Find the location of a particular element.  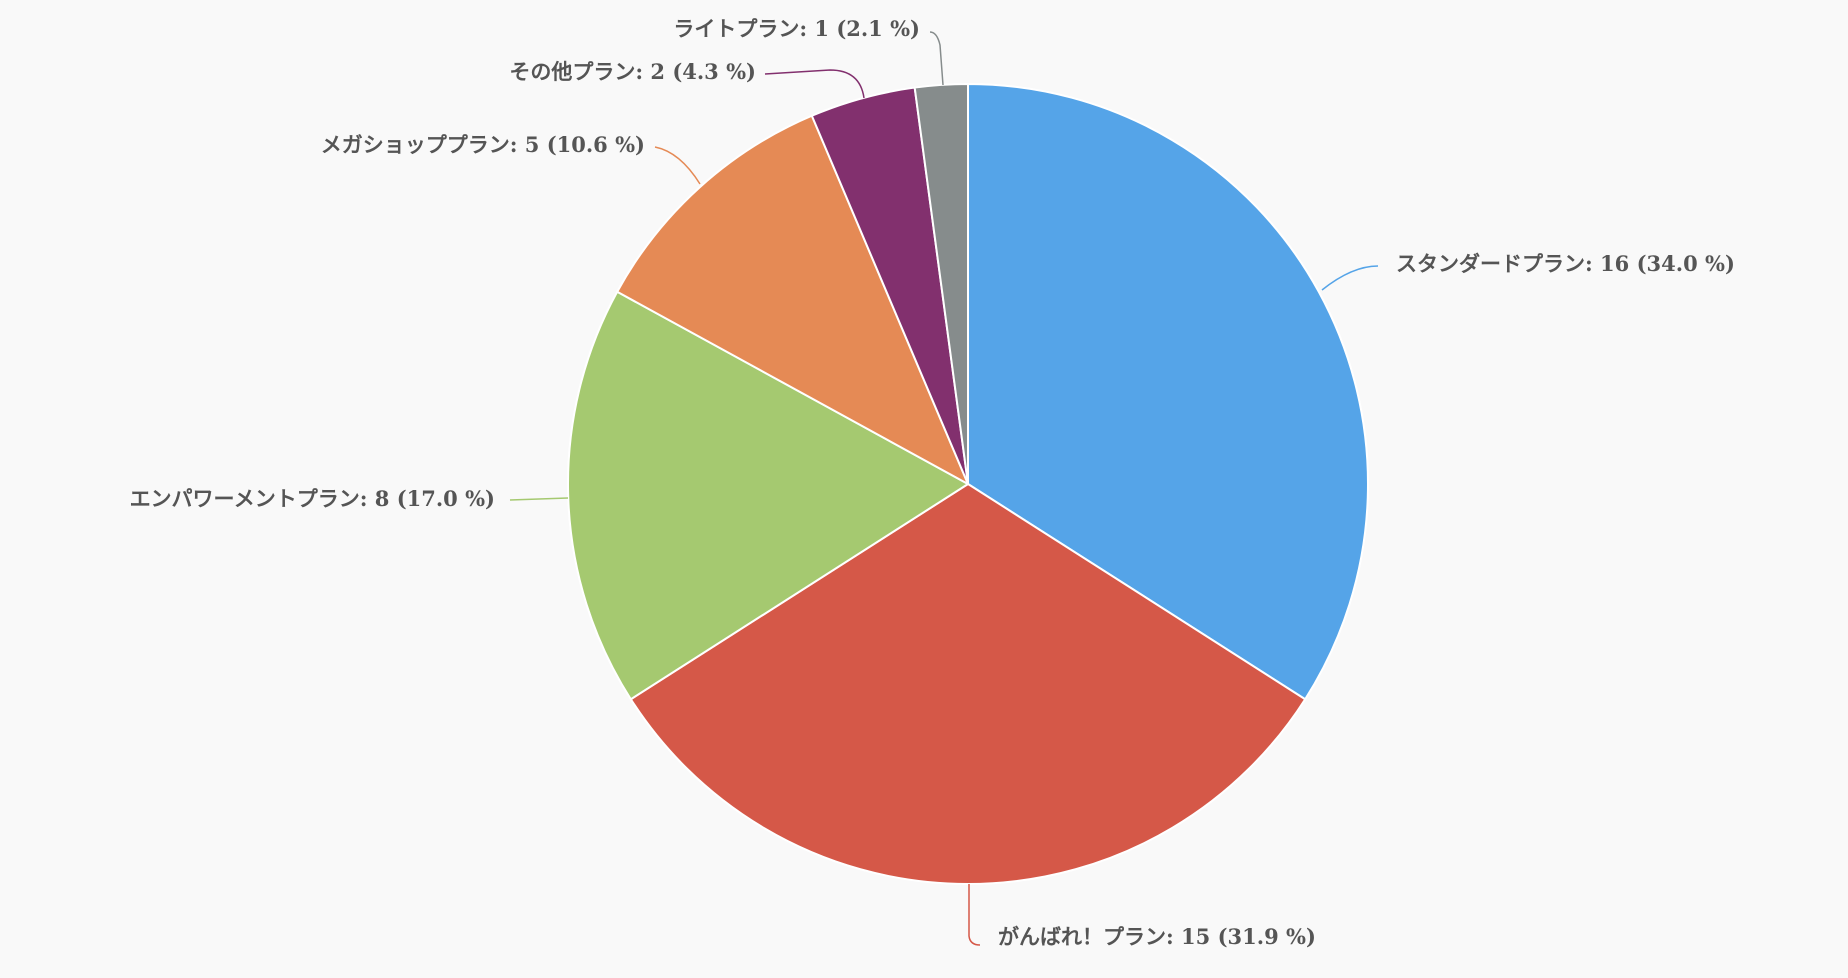

data-label-2: がんばれ！プラン: 15 (31.9 %) is located at coordinates (1157, 936).